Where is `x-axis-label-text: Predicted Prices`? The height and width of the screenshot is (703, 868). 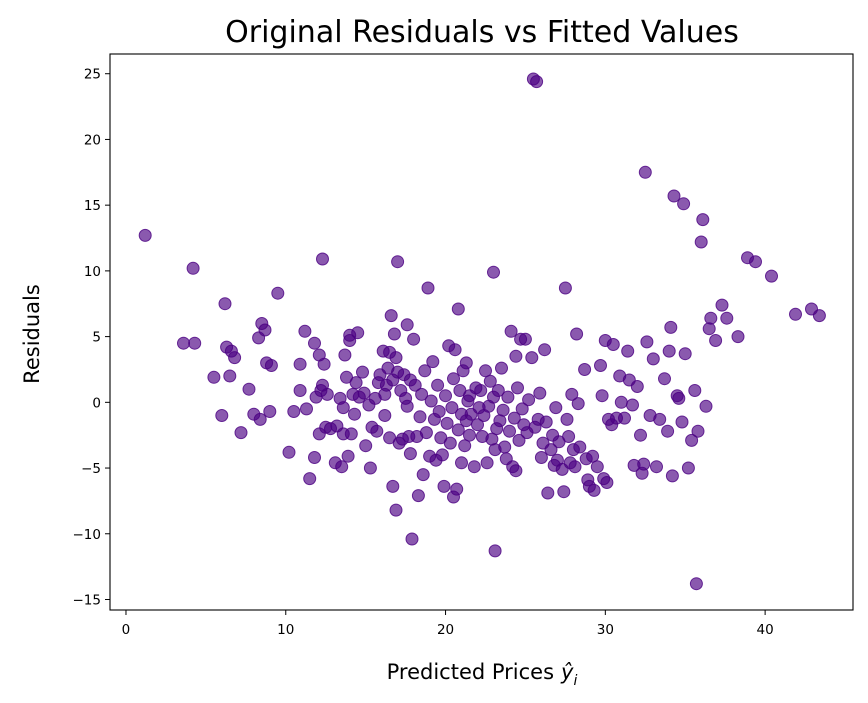 x-axis-label-text: Predicted Prices is located at coordinates (470, 672).